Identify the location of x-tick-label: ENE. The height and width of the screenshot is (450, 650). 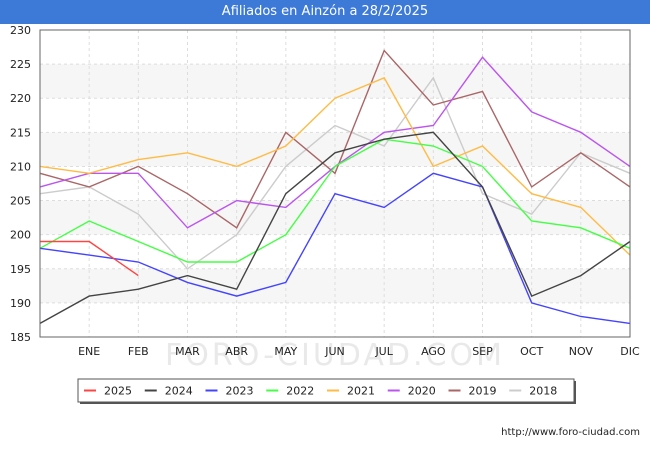
(89, 351).